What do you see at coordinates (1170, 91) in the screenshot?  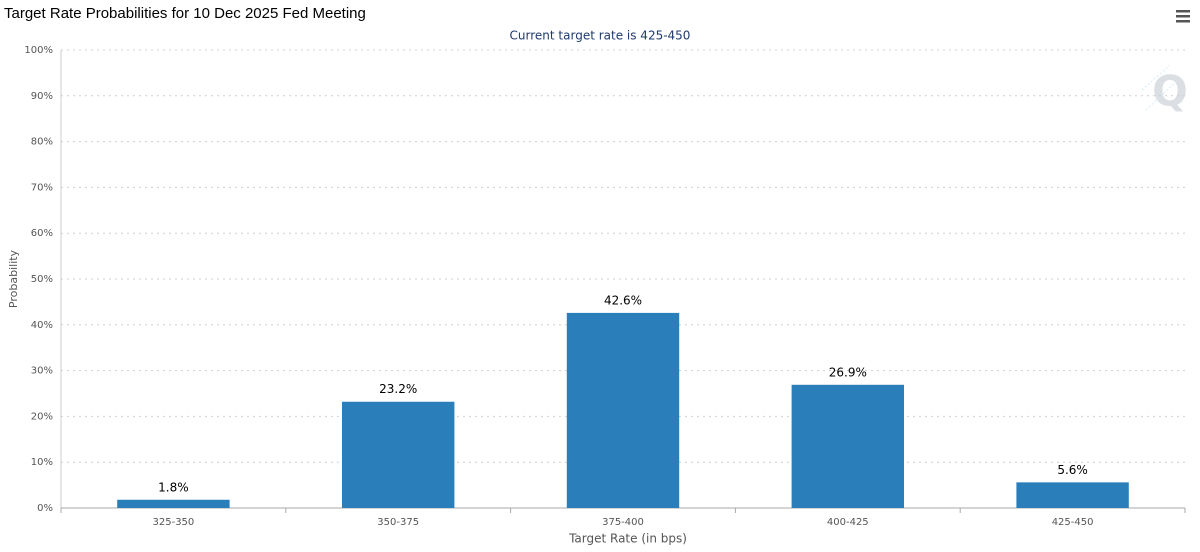 I see `svg-text: Q` at bounding box center [1170, 91].